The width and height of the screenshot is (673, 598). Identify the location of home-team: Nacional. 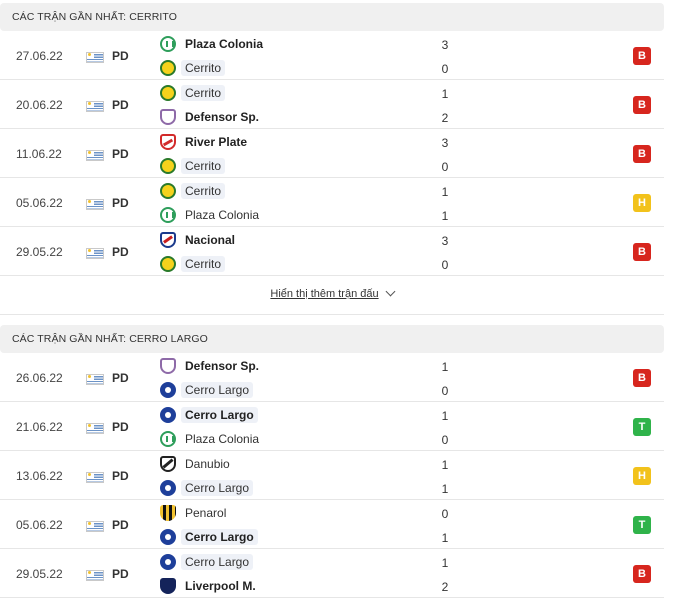
(290, 240).